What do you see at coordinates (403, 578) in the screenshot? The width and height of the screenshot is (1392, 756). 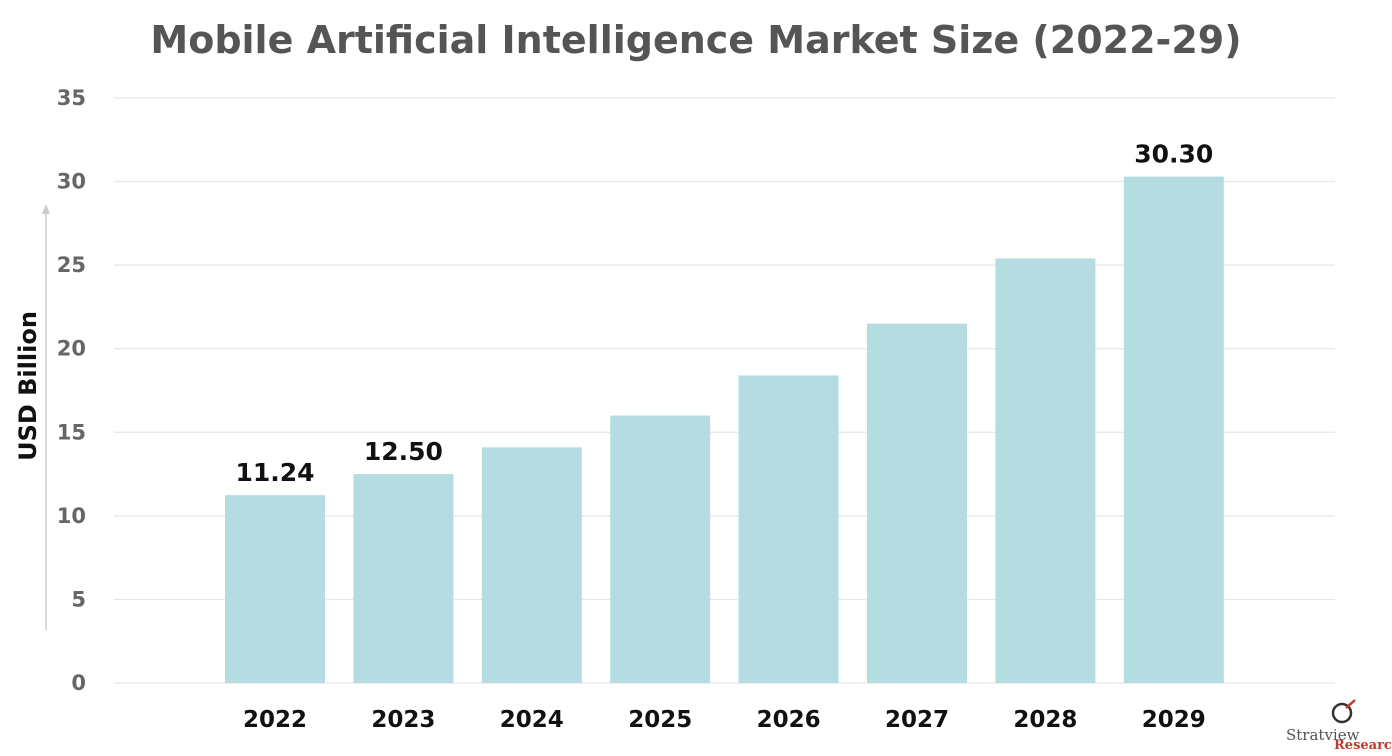 I see `bar-2023` at bounding box center [403, 578].